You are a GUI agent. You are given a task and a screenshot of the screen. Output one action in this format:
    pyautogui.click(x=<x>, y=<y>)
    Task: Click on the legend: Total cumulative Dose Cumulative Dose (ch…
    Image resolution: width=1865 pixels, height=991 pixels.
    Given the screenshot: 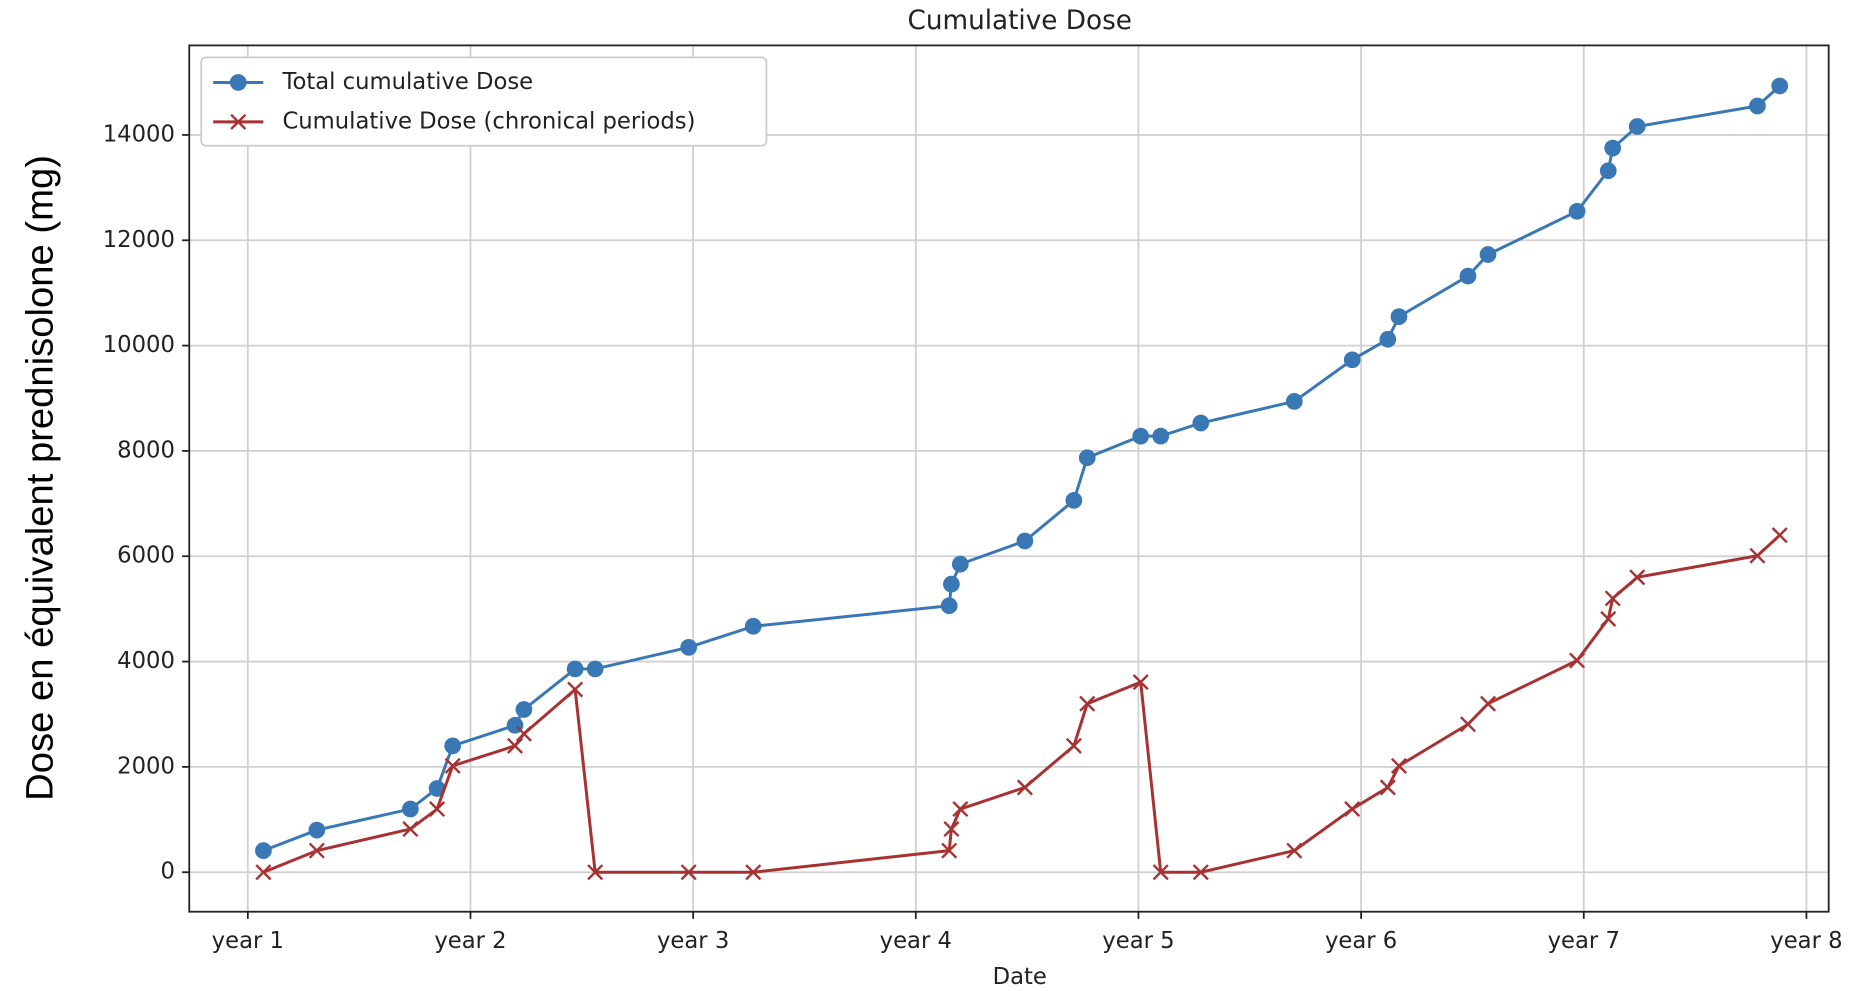 What is the action you would take?
    pyautogui.click(x=484, y=101)
    